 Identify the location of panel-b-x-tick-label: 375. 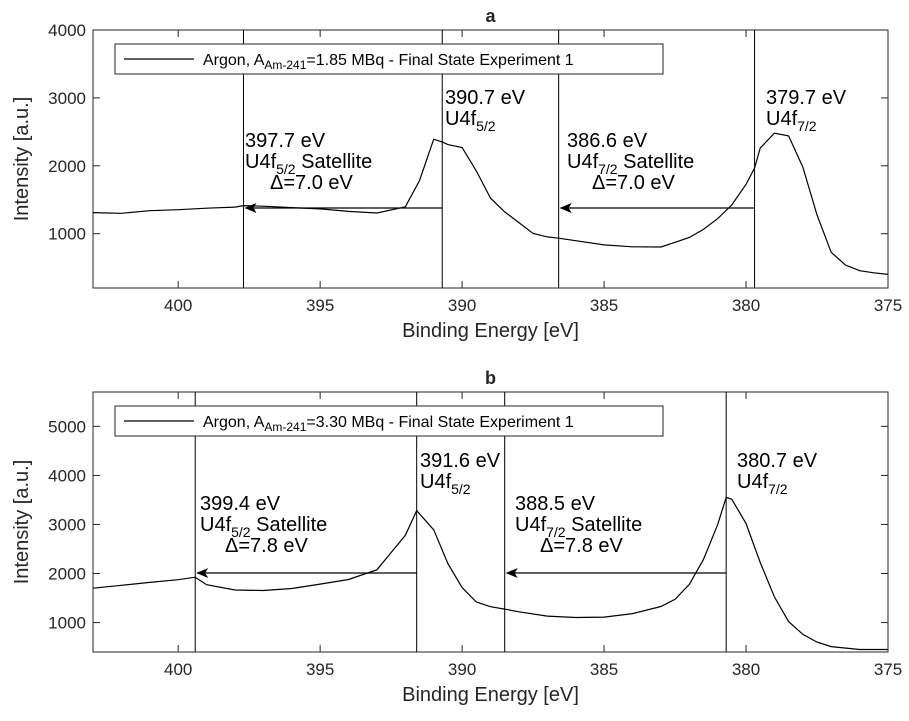
(888, 669).